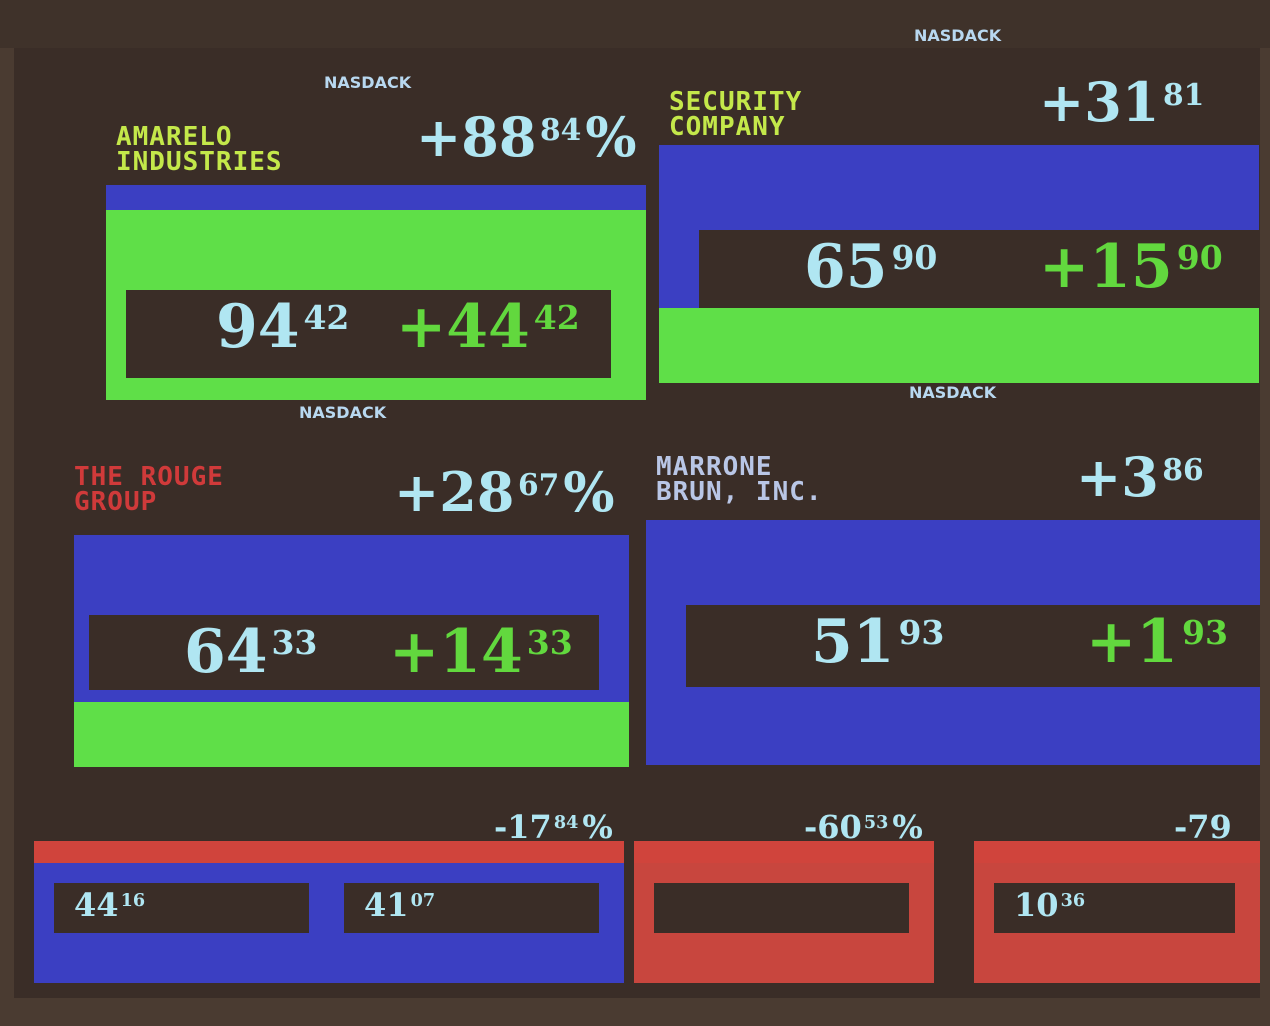  What do you see at coordinates (846, 267) in the screenshot?
I see `price-main: 65` at bounding box center [846, 267].